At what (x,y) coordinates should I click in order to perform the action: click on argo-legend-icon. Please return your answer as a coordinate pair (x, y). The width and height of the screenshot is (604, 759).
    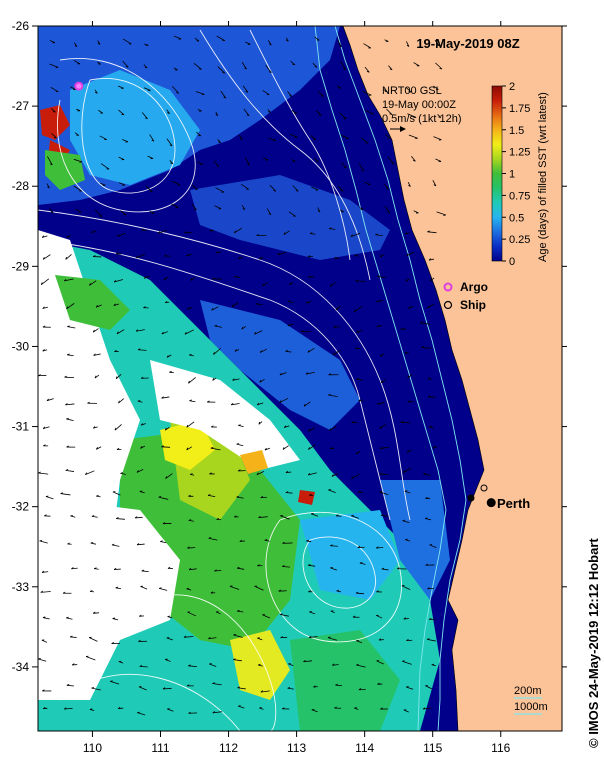
    Looking at the image, I should click on (448, 287).